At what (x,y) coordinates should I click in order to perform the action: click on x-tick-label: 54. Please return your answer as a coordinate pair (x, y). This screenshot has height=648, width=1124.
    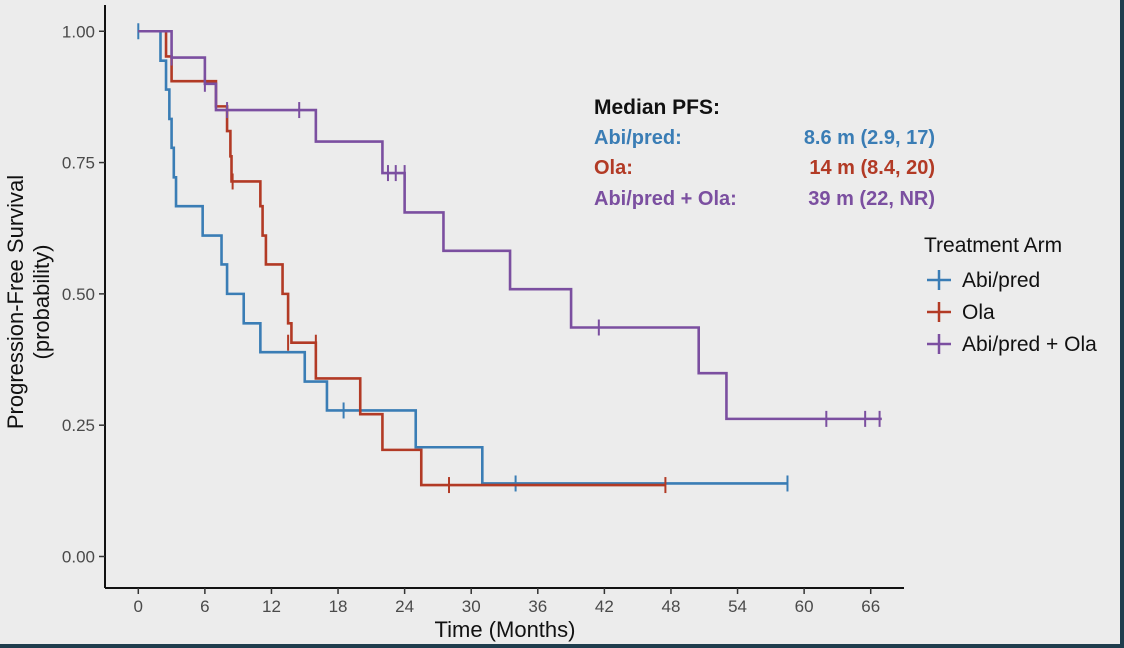
    Looking at the image, I should click on (737, 606).